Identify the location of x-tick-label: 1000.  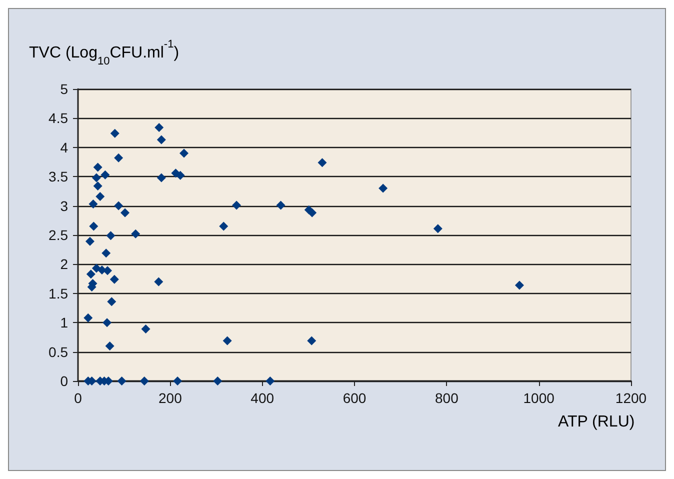
(539, 398).